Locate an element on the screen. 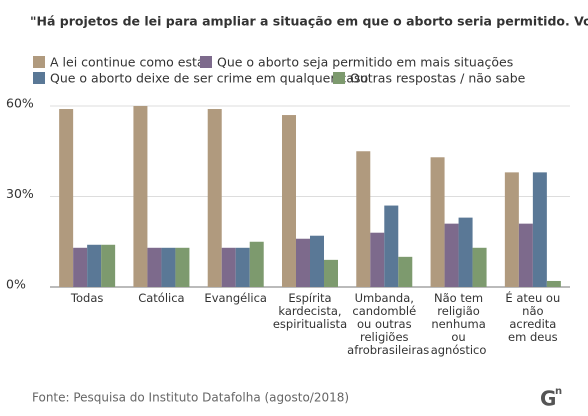 The height and width of the screenshot is (416, 588). x-tick-label: É ateu ou não acredita em deus is located at coordinates (533, 317).